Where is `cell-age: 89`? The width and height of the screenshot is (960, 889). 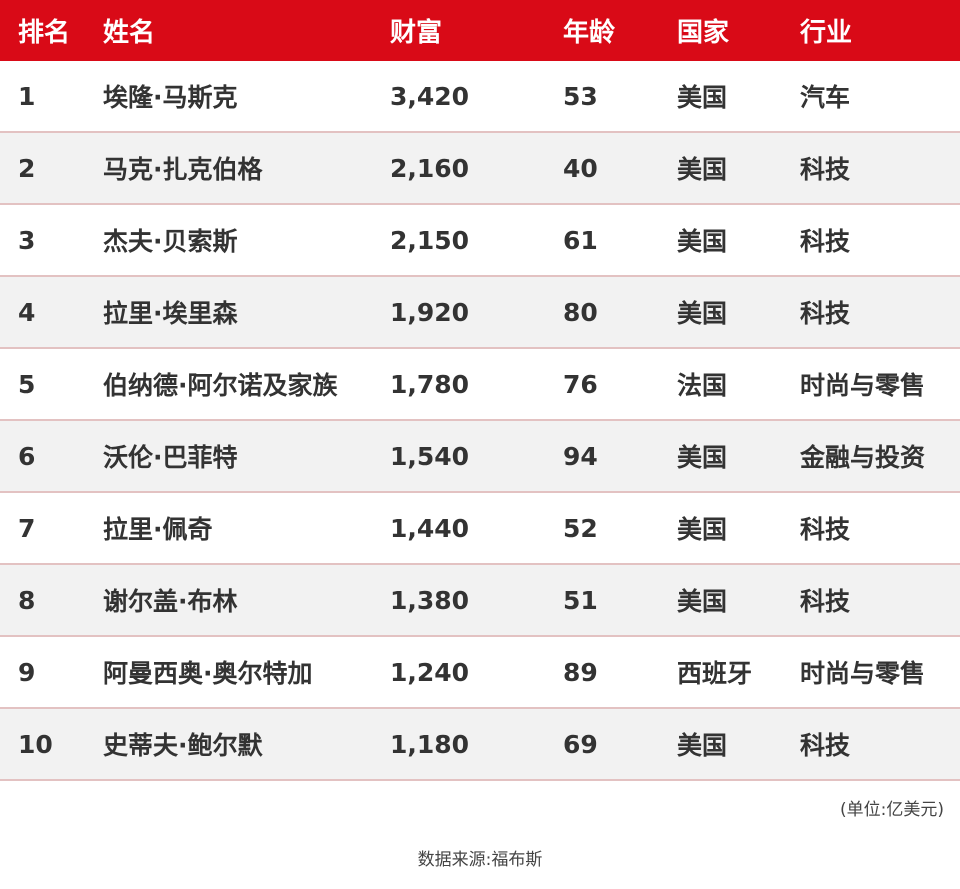 cell-age: 89 is located at coordinates (580, 672).